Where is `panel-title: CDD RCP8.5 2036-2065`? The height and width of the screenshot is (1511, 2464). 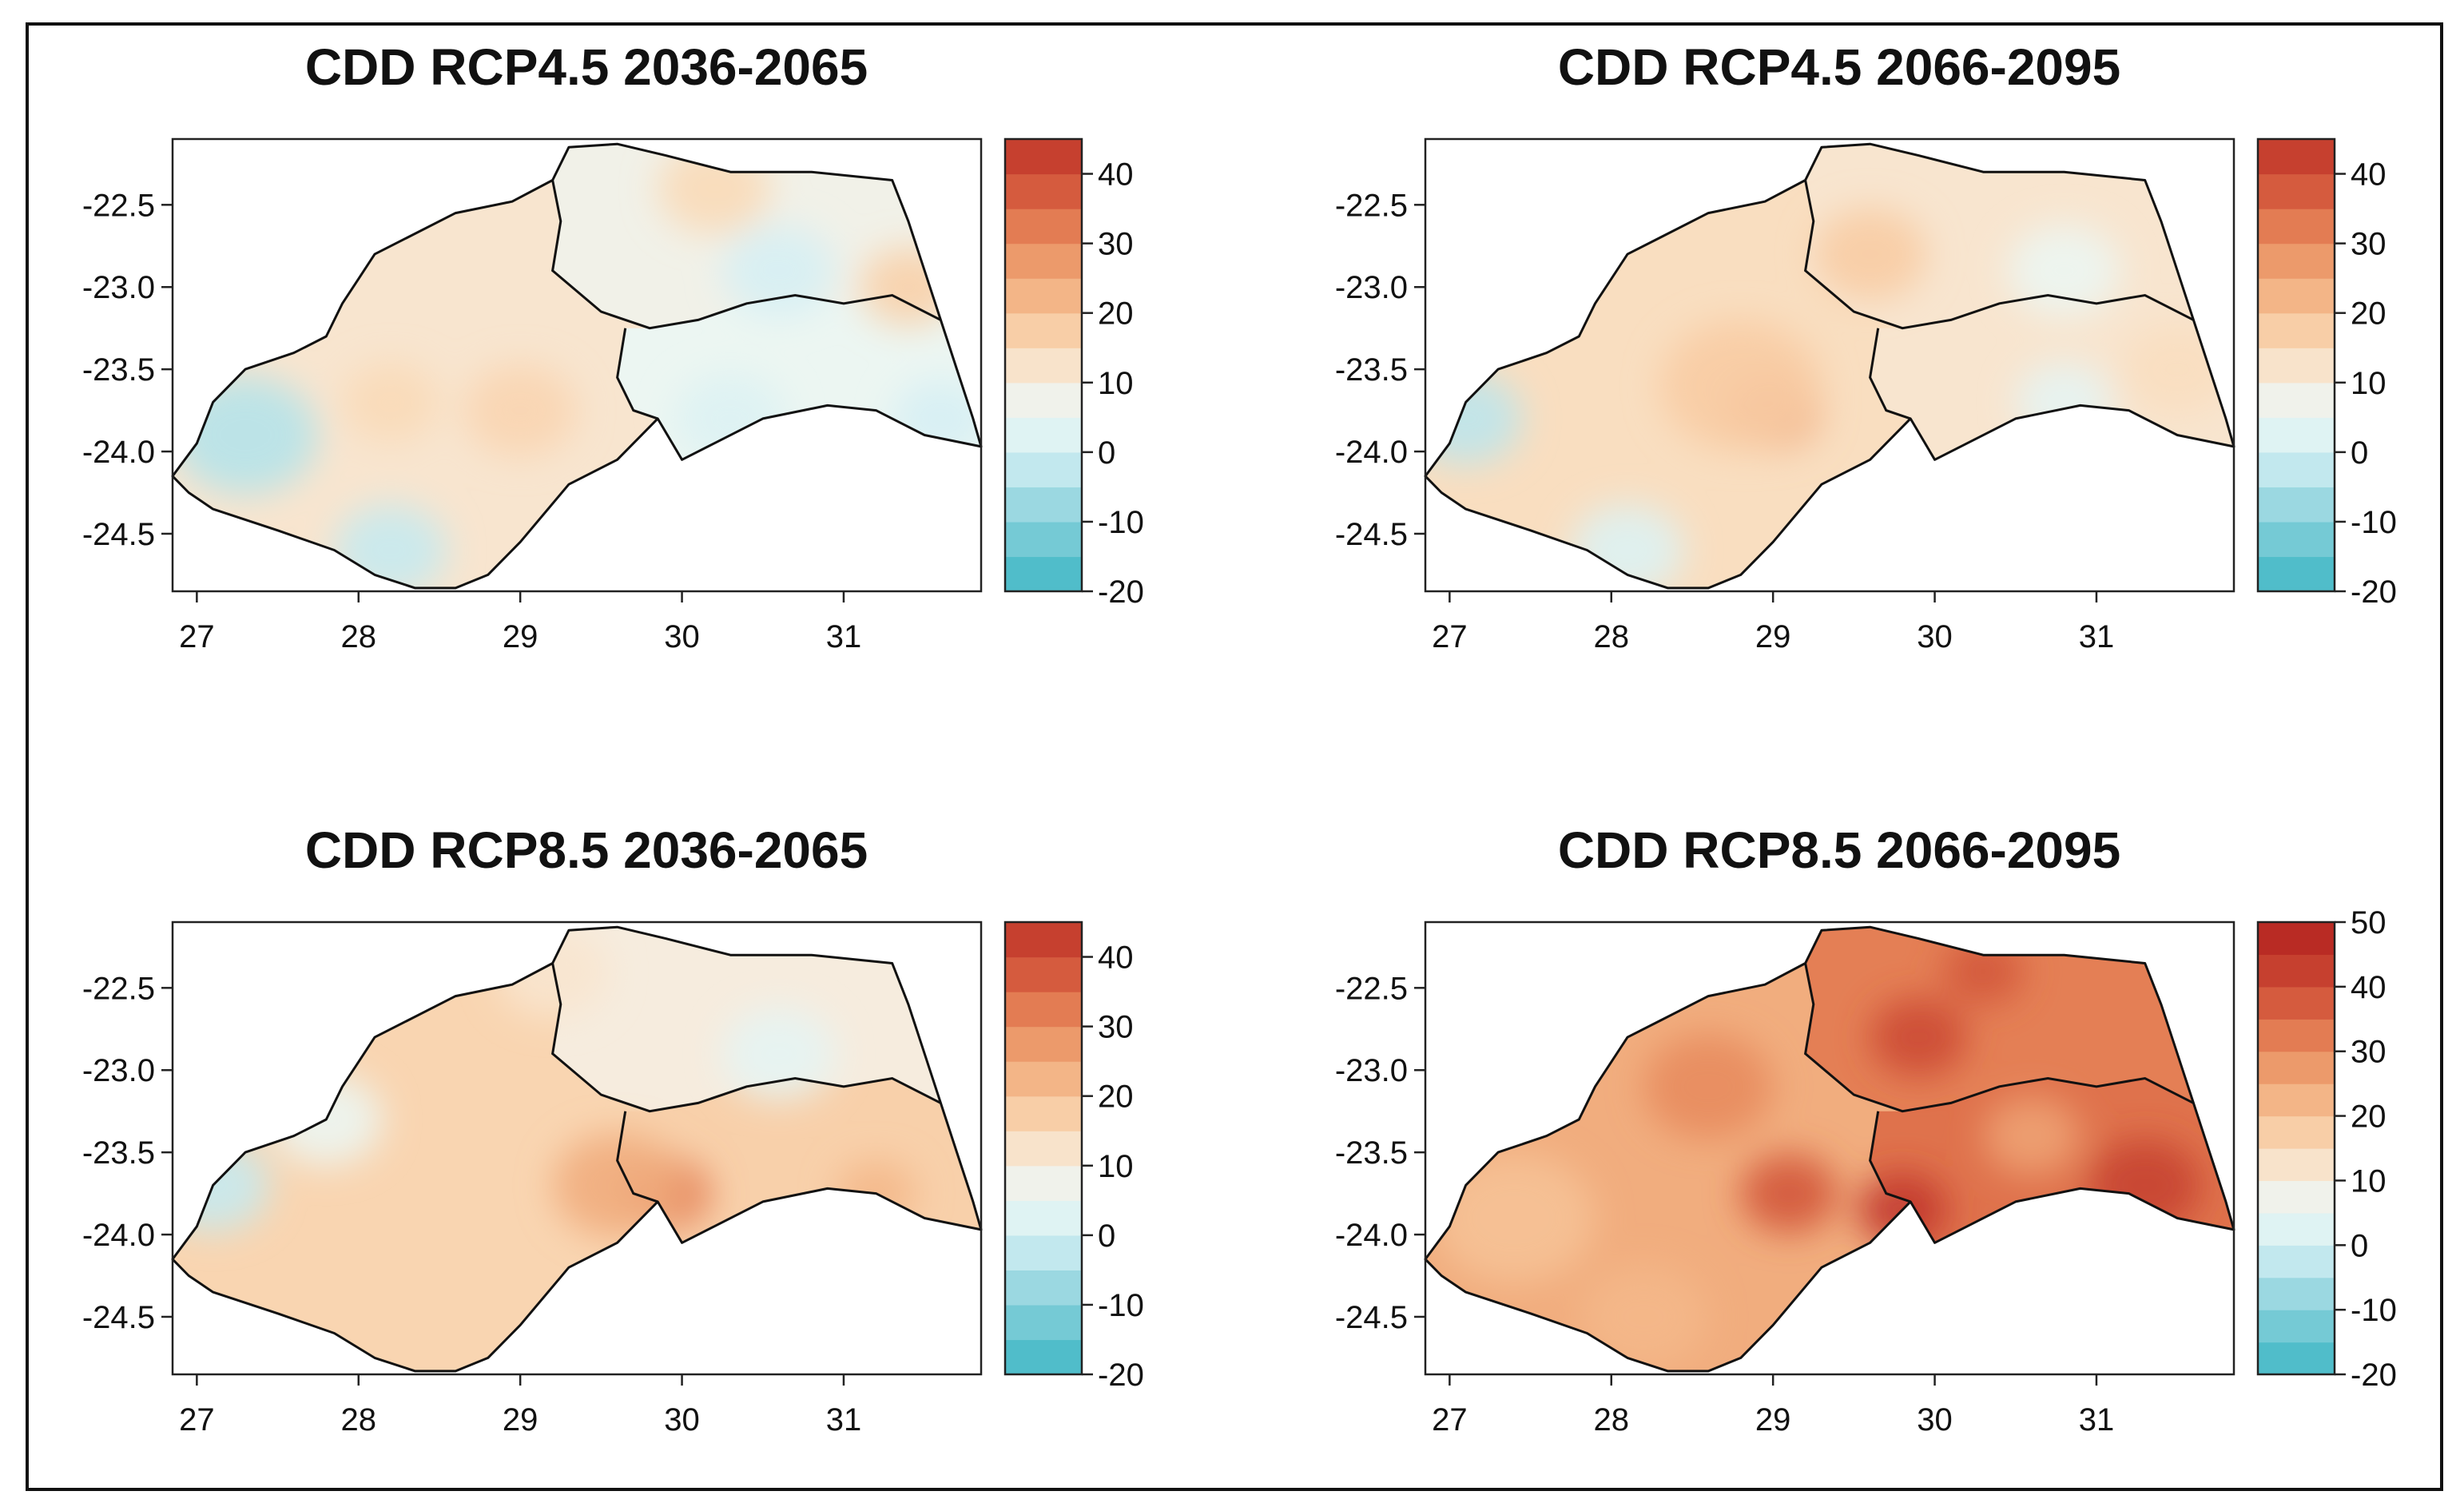
panel-title: CDD RCP8.5 2036-2065 is located at coordinates (587, 850).